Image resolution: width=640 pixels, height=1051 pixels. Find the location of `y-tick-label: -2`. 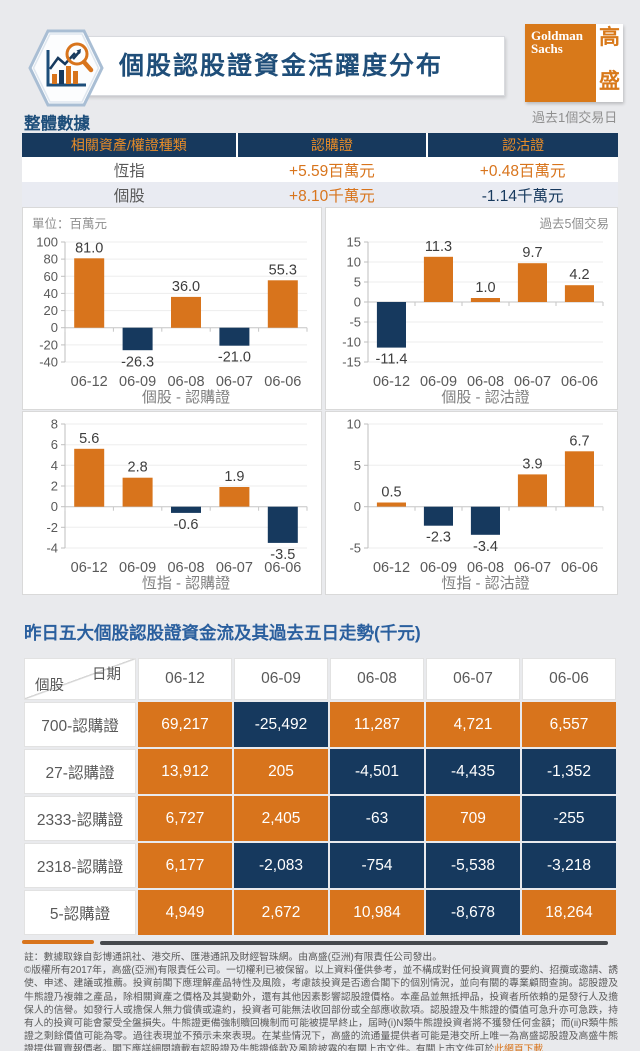

y-tick-label: -2 is located at coordinates (52, 527).